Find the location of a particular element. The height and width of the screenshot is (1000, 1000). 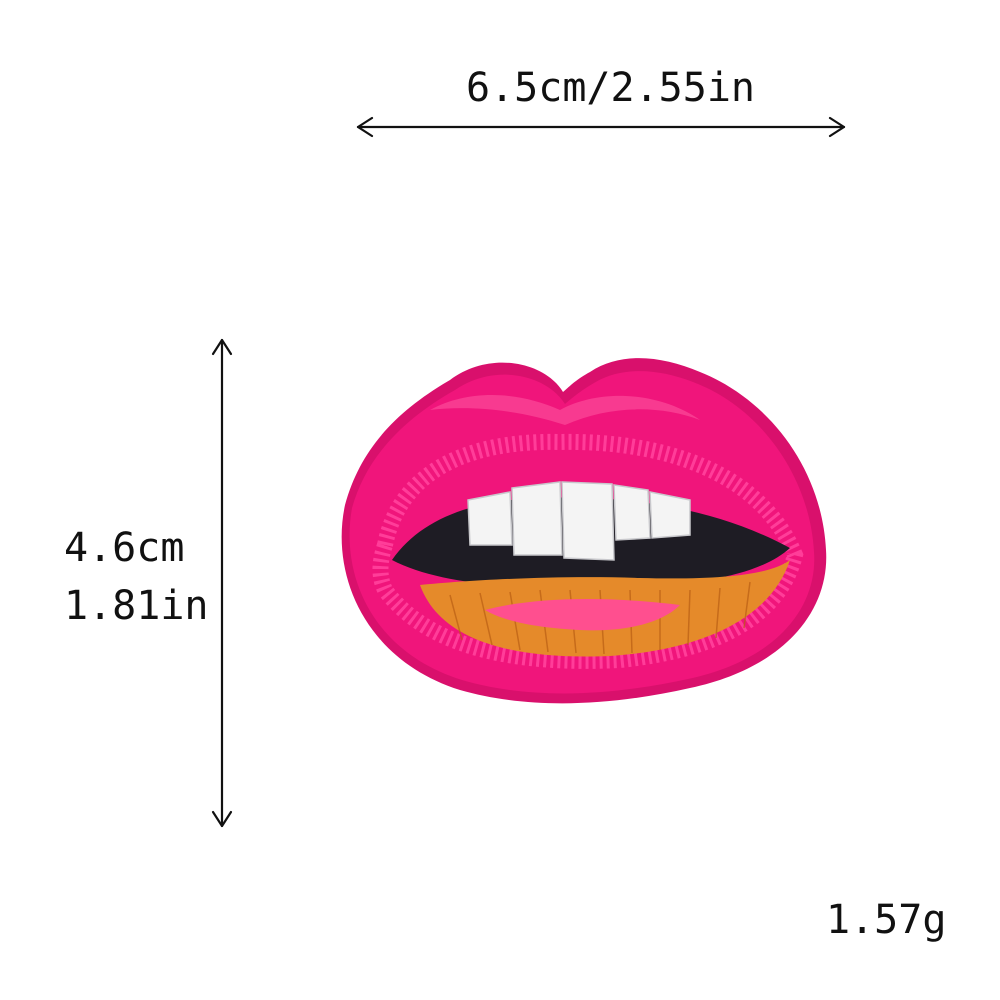

sequin-ring is located at coordinates (588, 551).